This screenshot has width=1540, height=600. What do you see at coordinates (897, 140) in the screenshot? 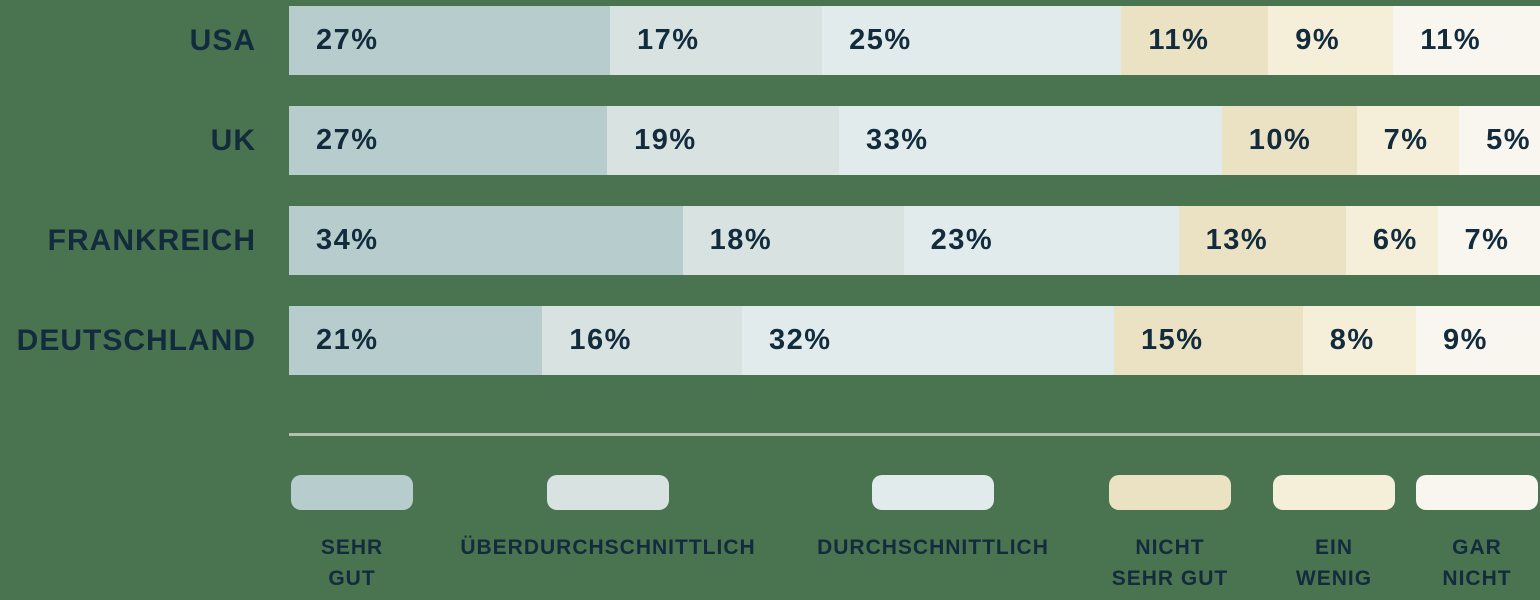
I see `segment-value-label: 33%` at bounding box center [897, 140].